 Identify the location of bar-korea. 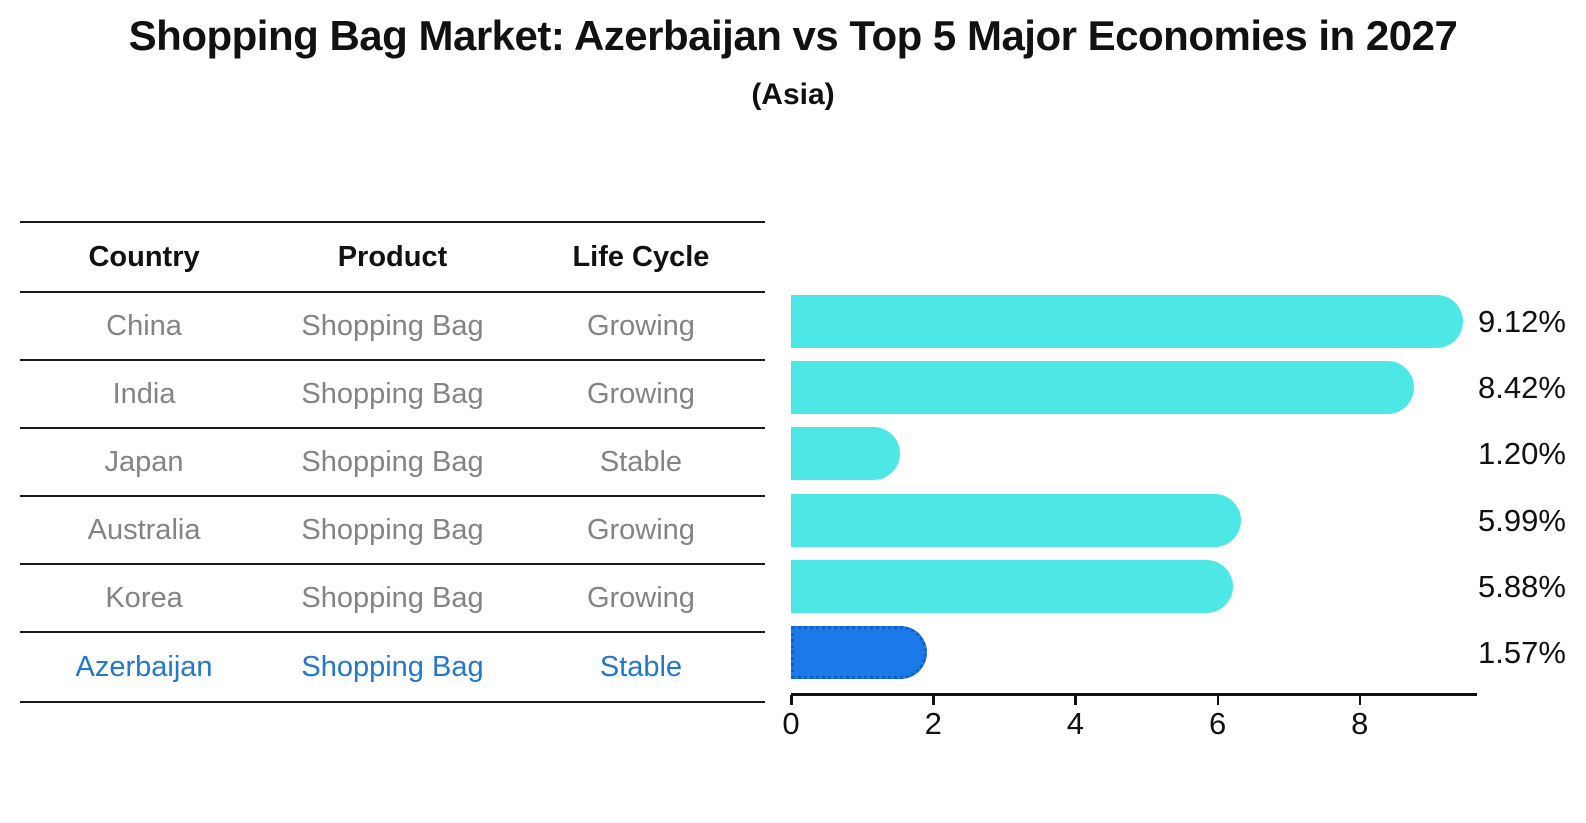
(1012, 586).